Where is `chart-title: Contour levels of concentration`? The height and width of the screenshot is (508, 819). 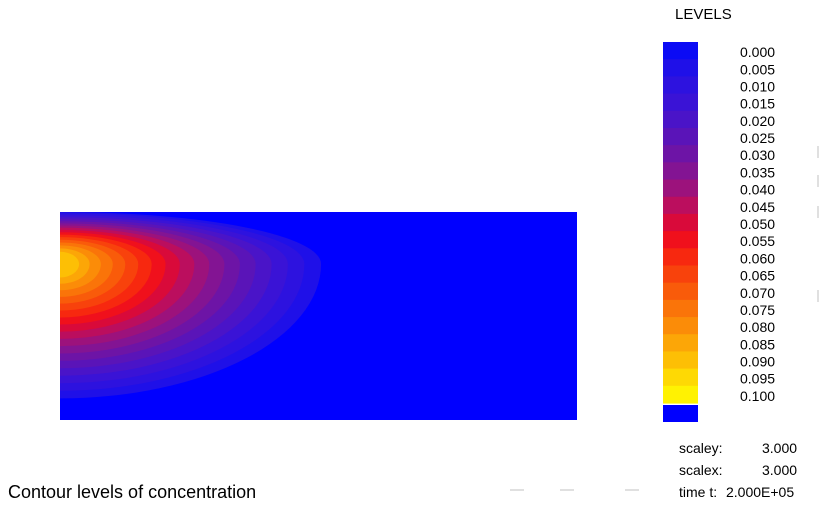
chart-title: Contour levels of concentration is located at coordinates (132, 492).